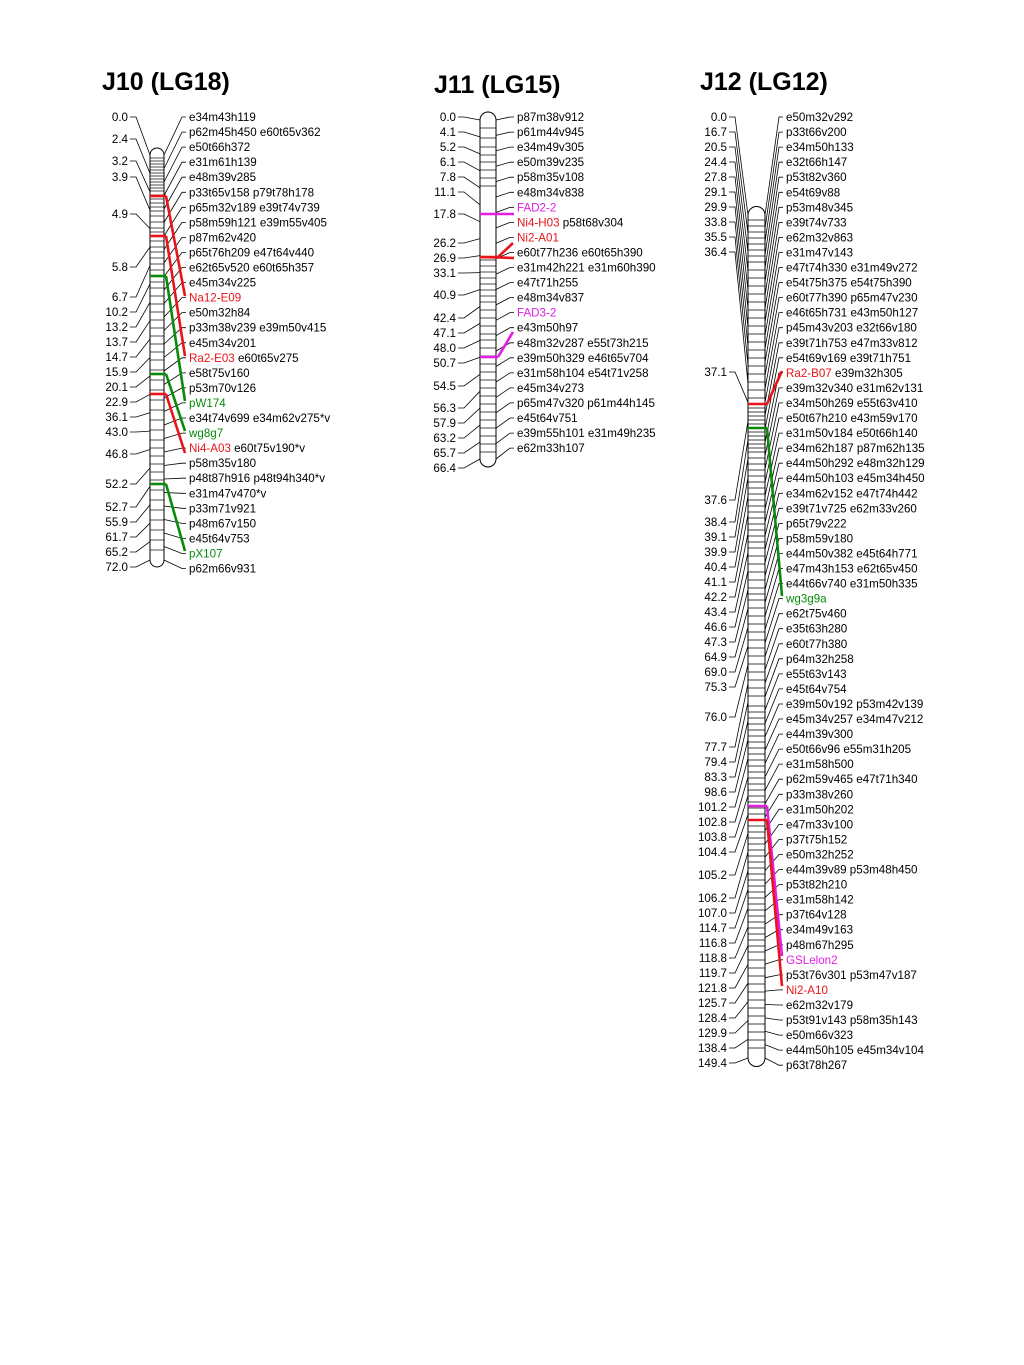 This screenshot has width=1024, height=1365. Describe the element at coordinates (222, 508) in the screenshot. I see `marker-label: p33m71v921` at that location.